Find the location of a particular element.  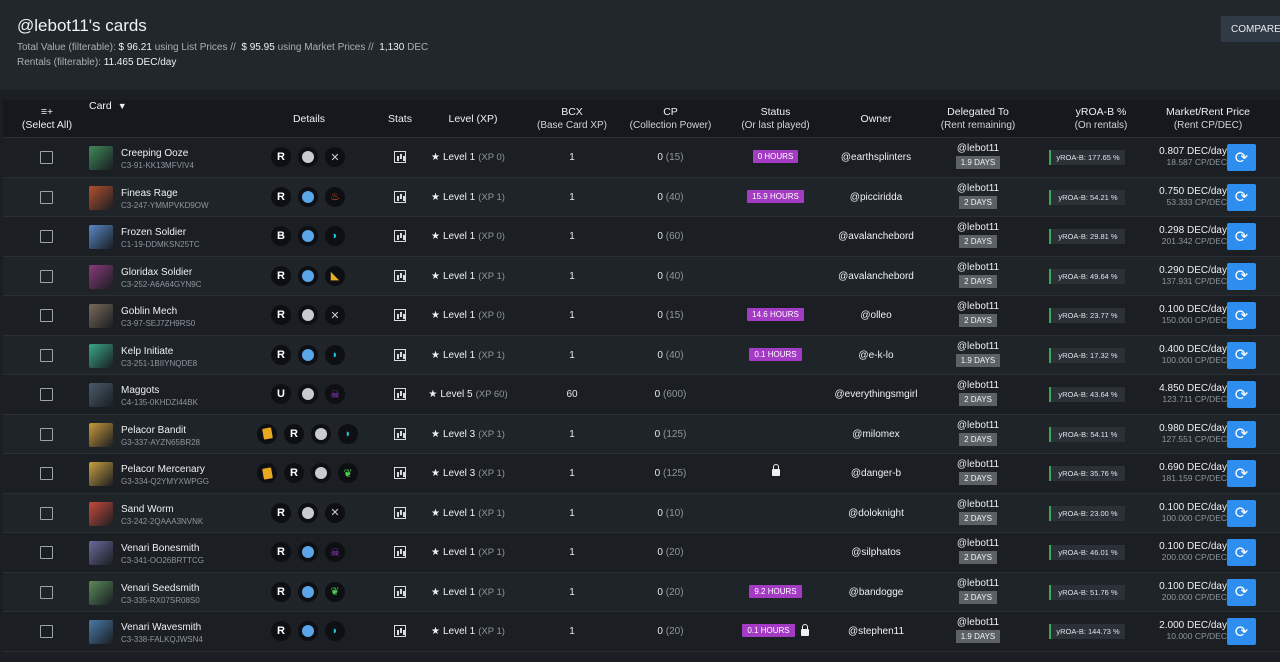

owner-link: @silphatos is located at coordinates (876, 552).